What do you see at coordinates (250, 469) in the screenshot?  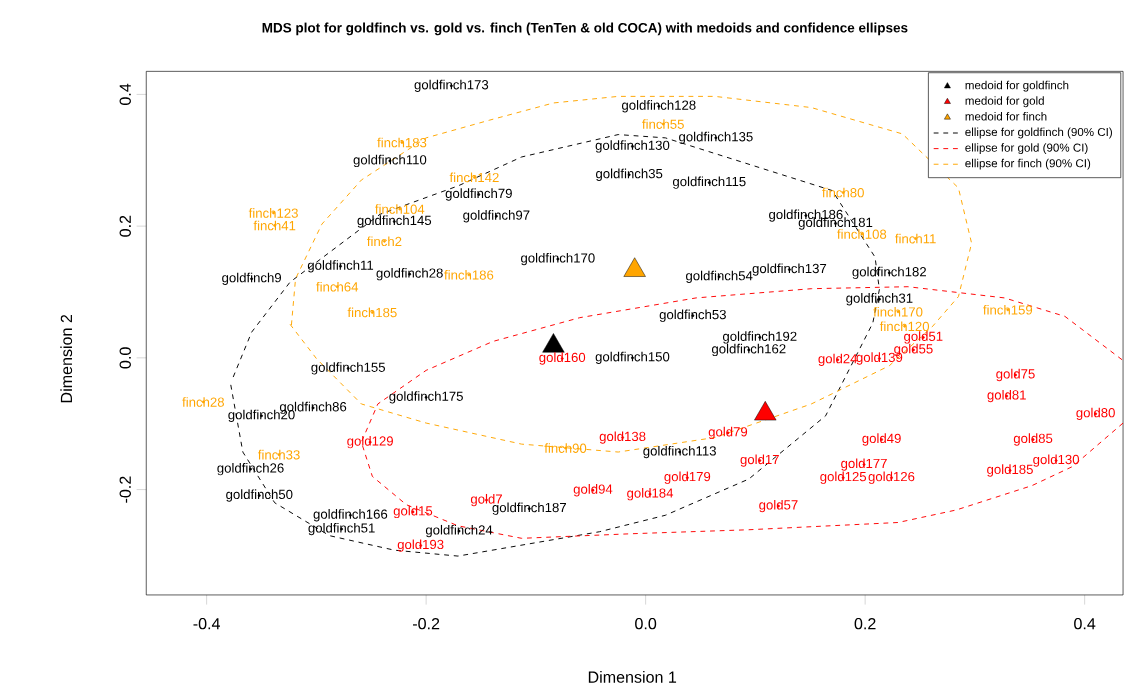 I see `data-label: goldfinch26` at bounding box center [250, 469].